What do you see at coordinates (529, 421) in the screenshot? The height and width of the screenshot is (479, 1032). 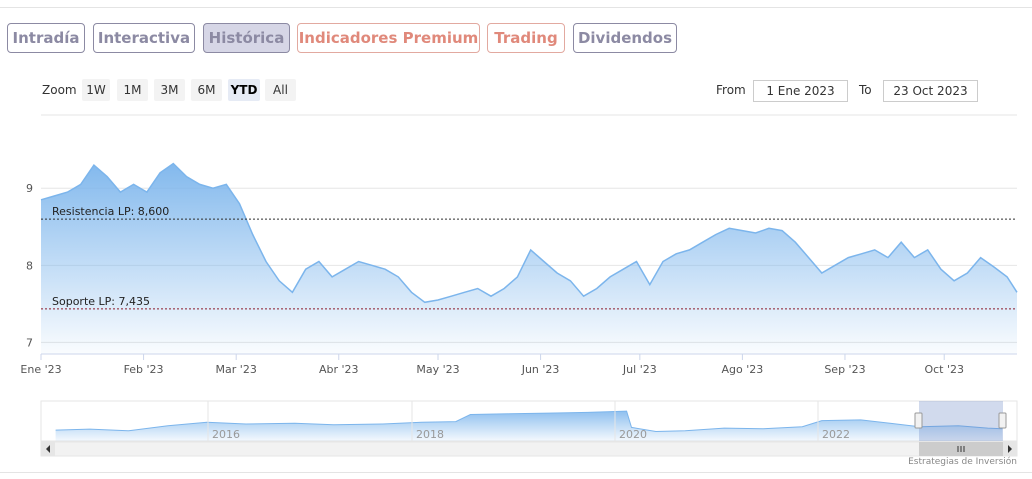 I see `navigator-line` at bounding box center [529, 421].